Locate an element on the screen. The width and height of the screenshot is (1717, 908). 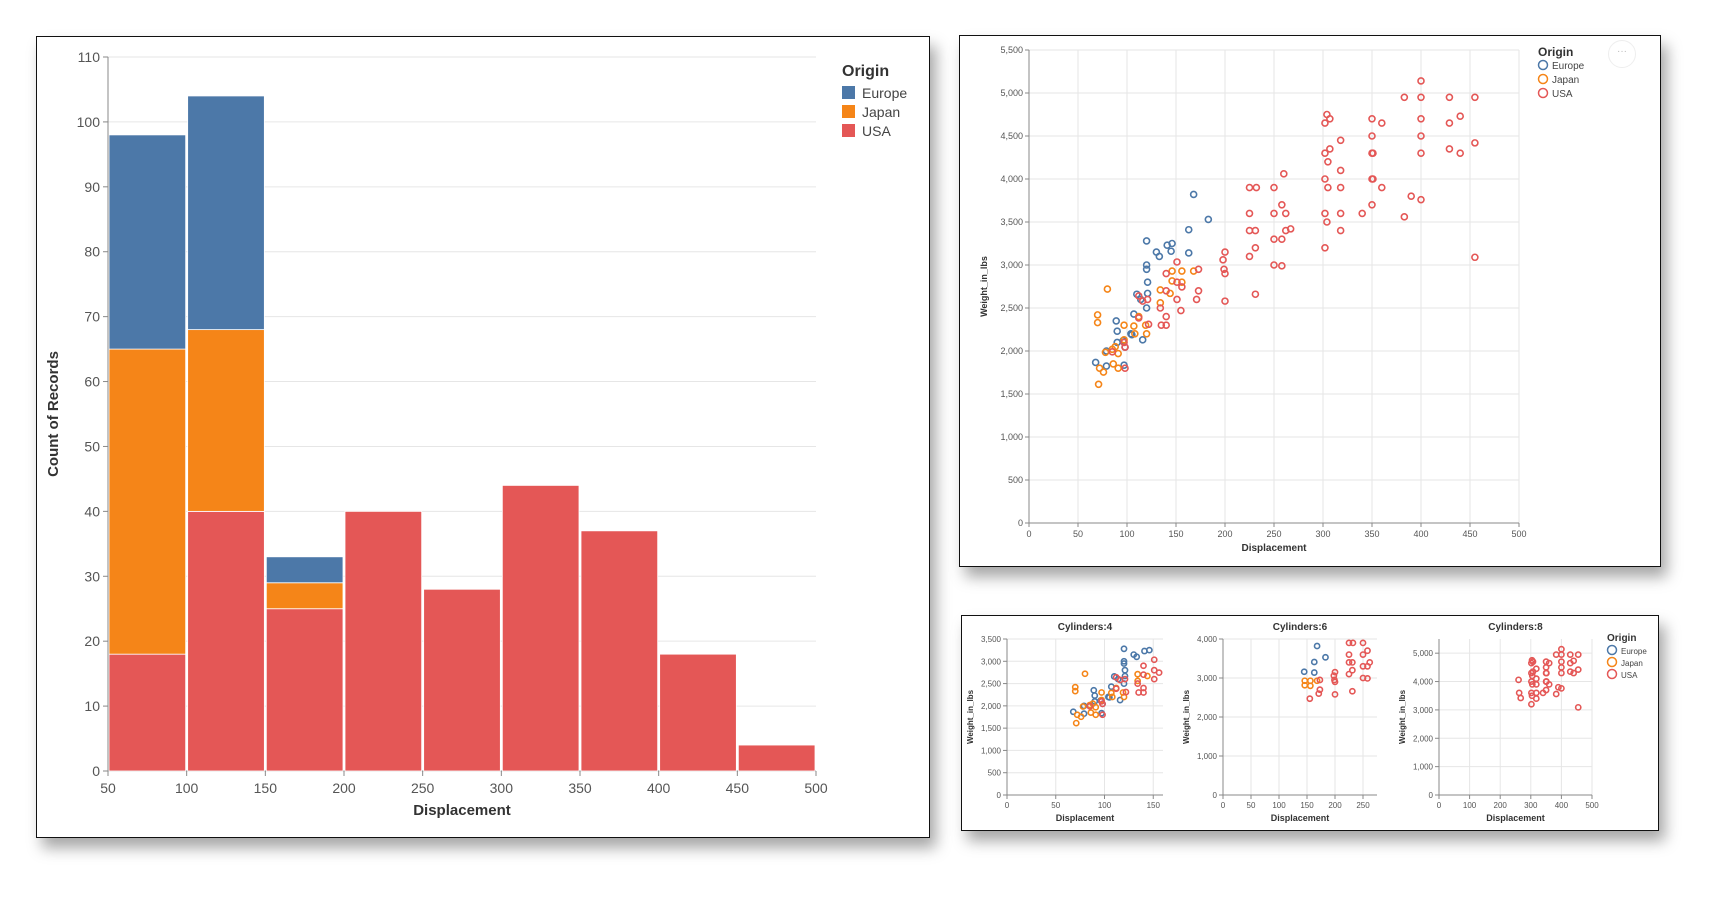
y-tick-label: 110 is located at coordinates (89, 57).